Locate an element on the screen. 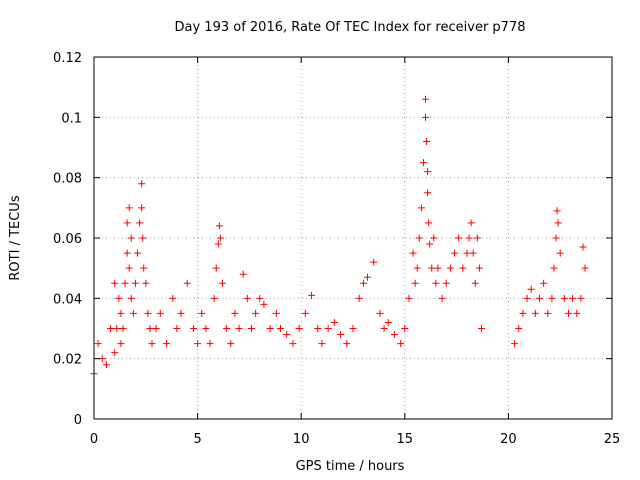  x-tick-label: 5 is located at coordinates (197, 439).